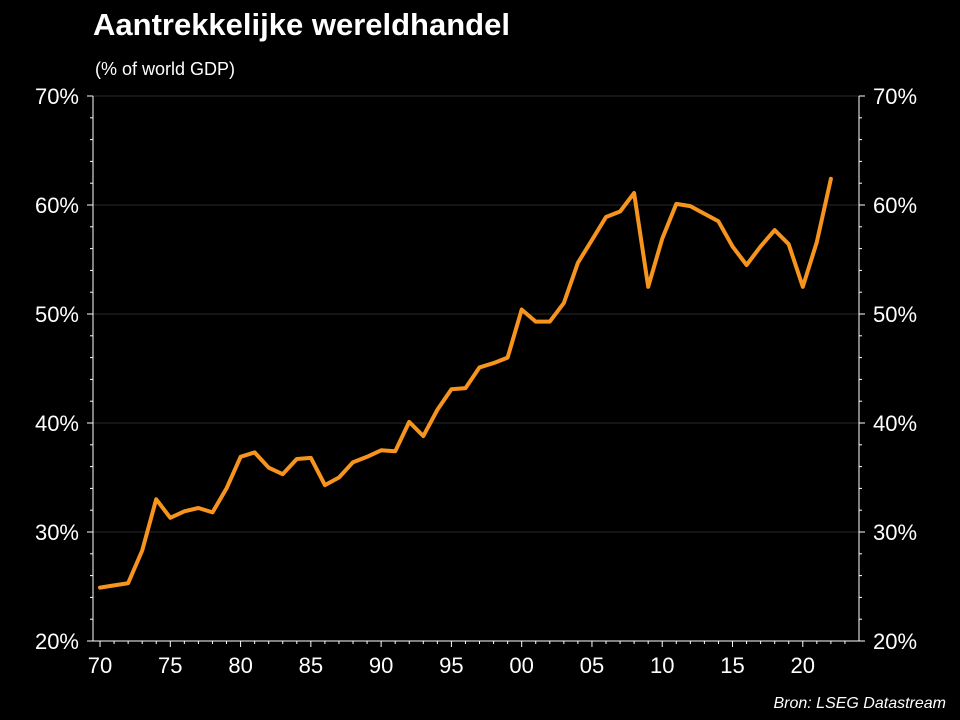 The height and width of the screenshot is (720, 960). Describe the element at coordinates (859, 703) in the screenshot. I see `source-note: Bron: LSEG Datastream` at that location.